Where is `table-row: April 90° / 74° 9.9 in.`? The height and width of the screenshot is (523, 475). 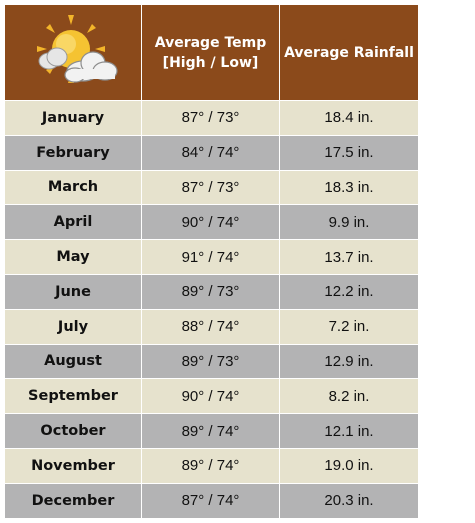 table-row: April 90° / 74° 9.9 in. is located at coordinates (211, 223).